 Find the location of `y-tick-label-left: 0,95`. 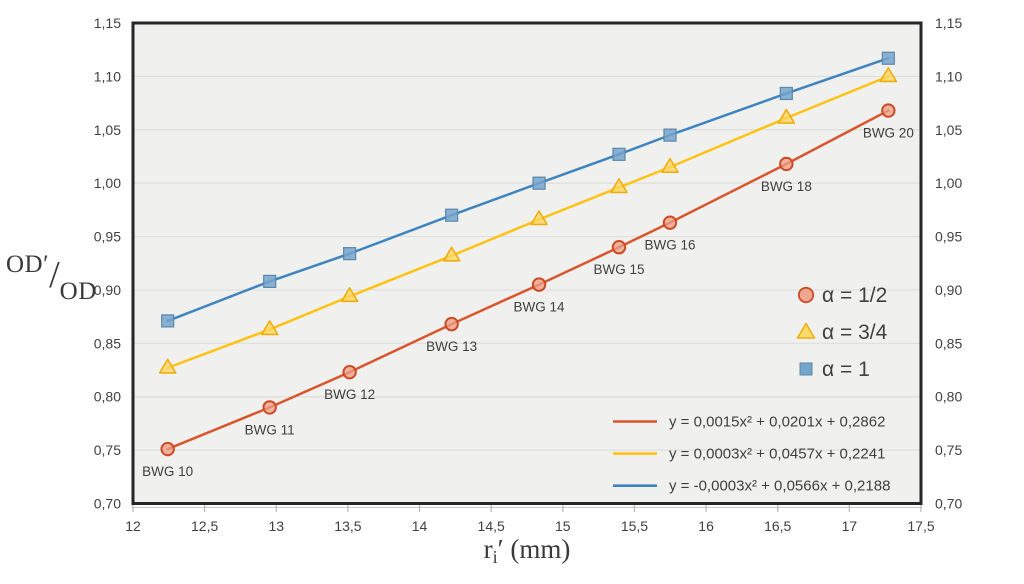

y-tick-label-left: 0,95 is located at coordinates (107, 237).